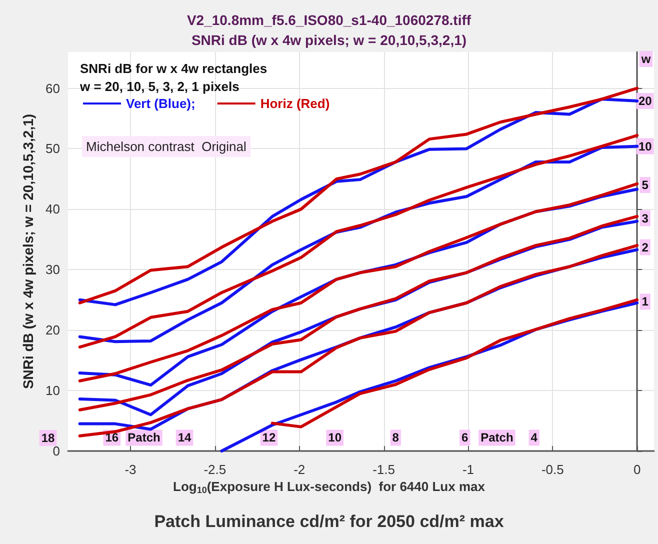  I want to click on annotation: 14, so click(185, 437).